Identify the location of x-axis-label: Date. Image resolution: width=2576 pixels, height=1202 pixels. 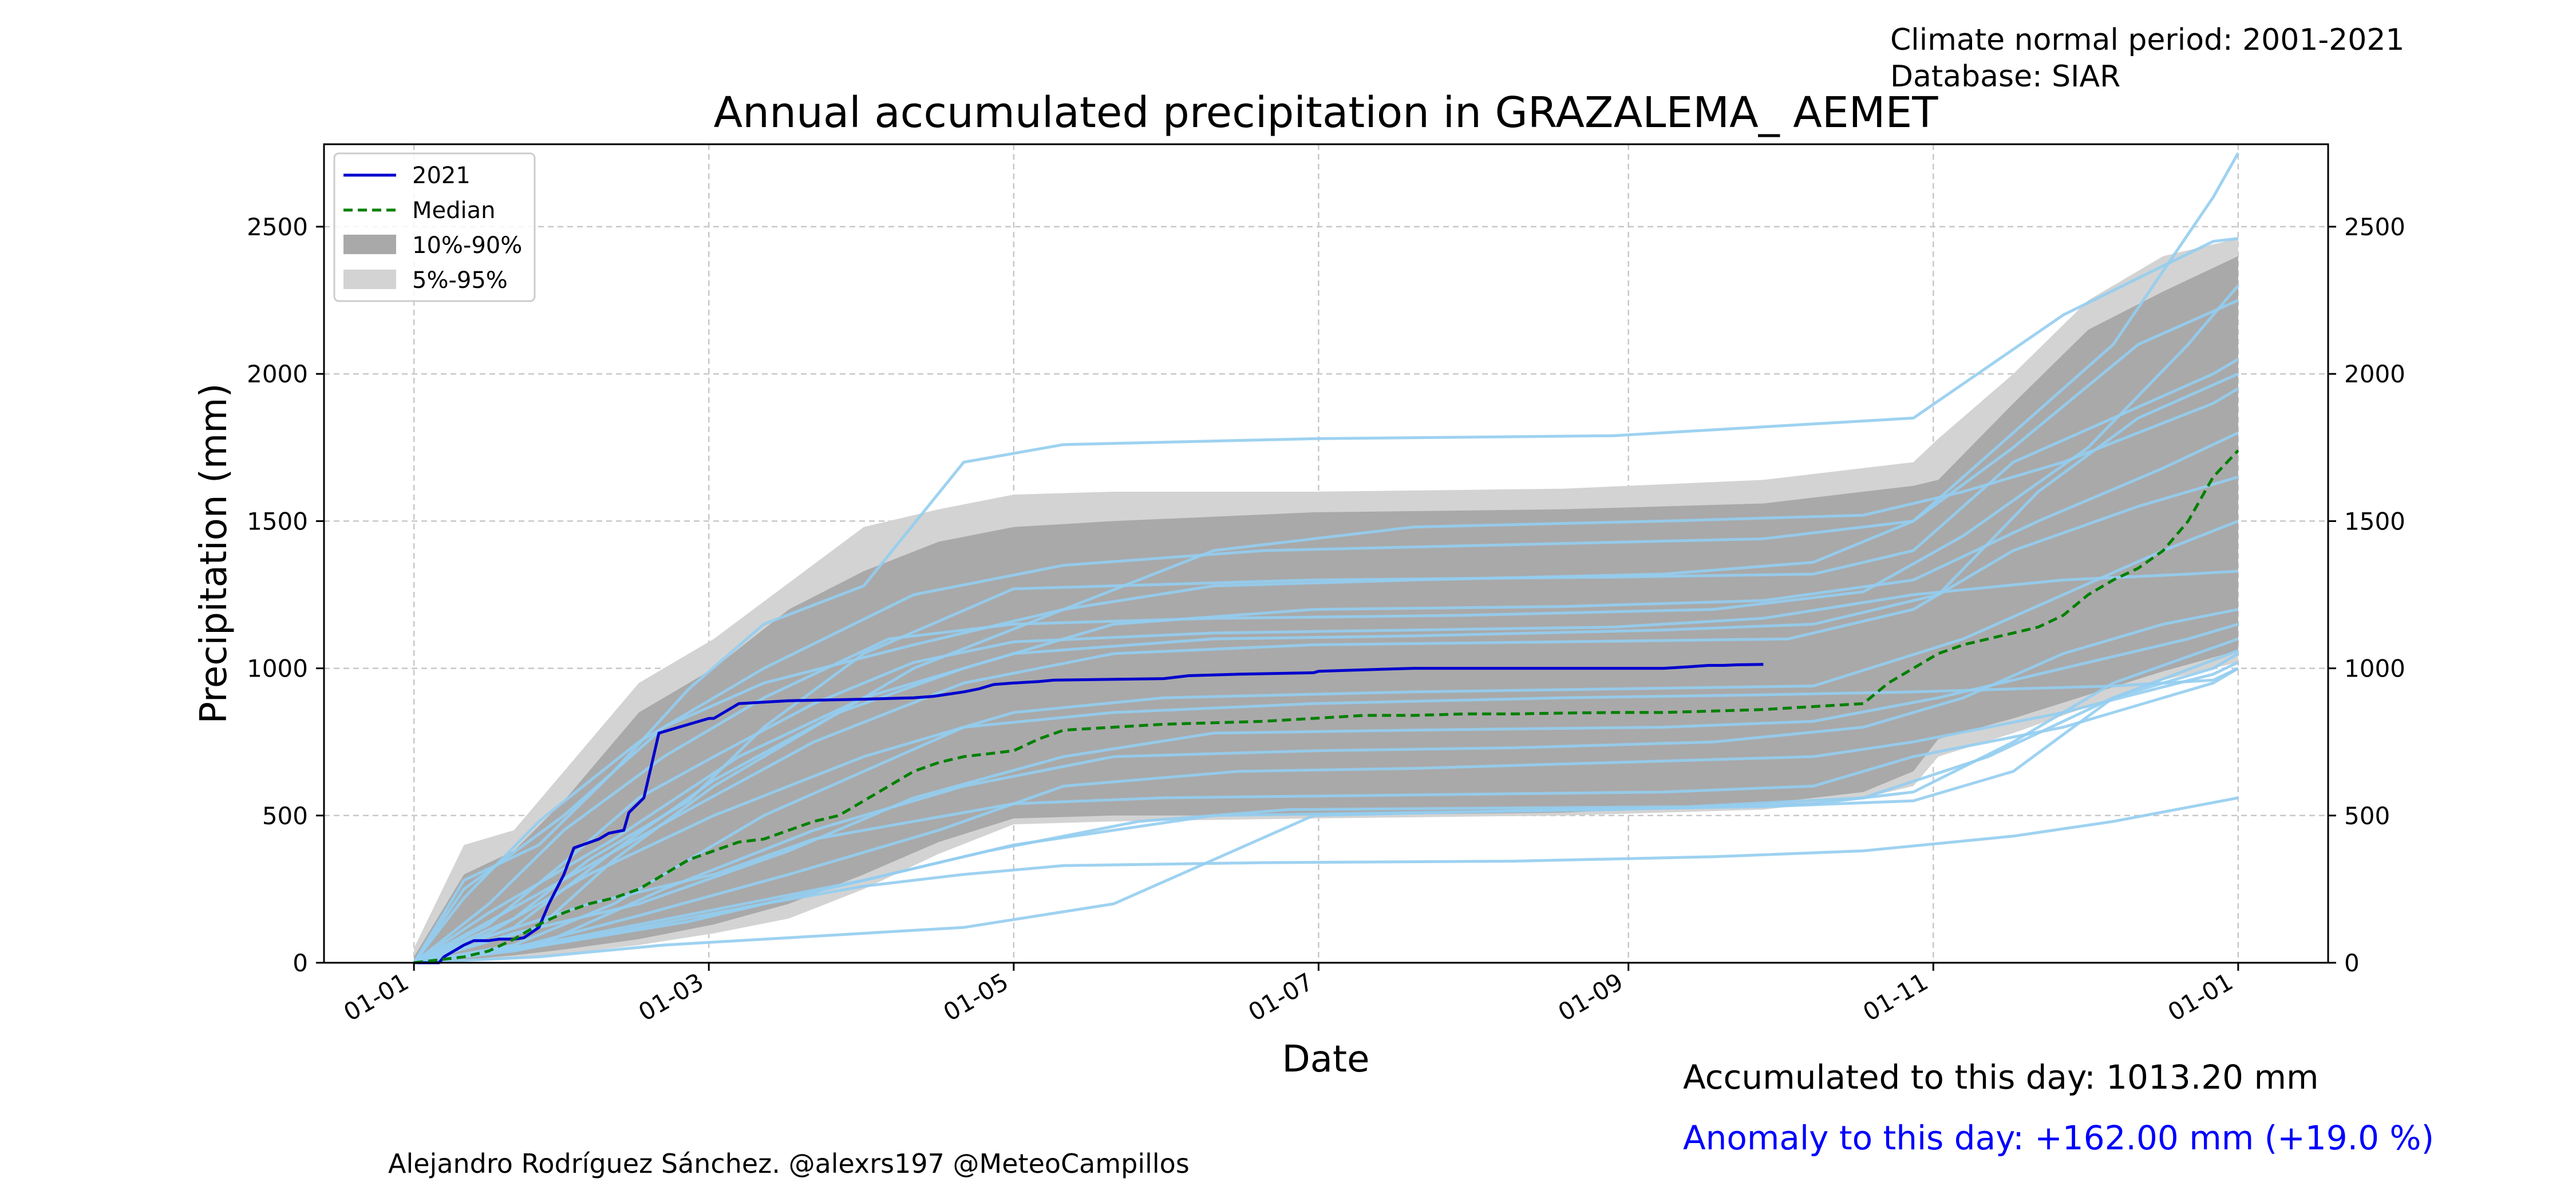
(1326, 1059).